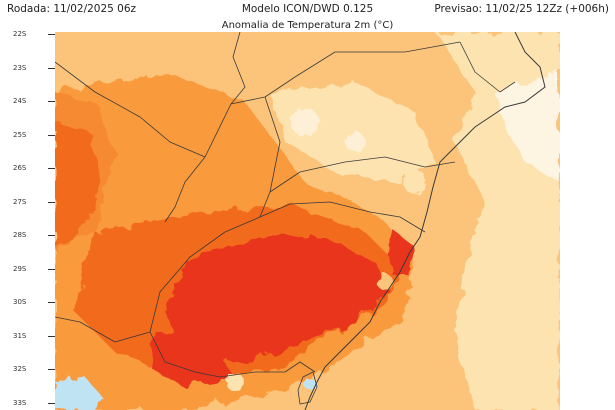 This screenshot has width=615, height=410. I want to click on cold-anomaly-pocket, so click(80, 393).